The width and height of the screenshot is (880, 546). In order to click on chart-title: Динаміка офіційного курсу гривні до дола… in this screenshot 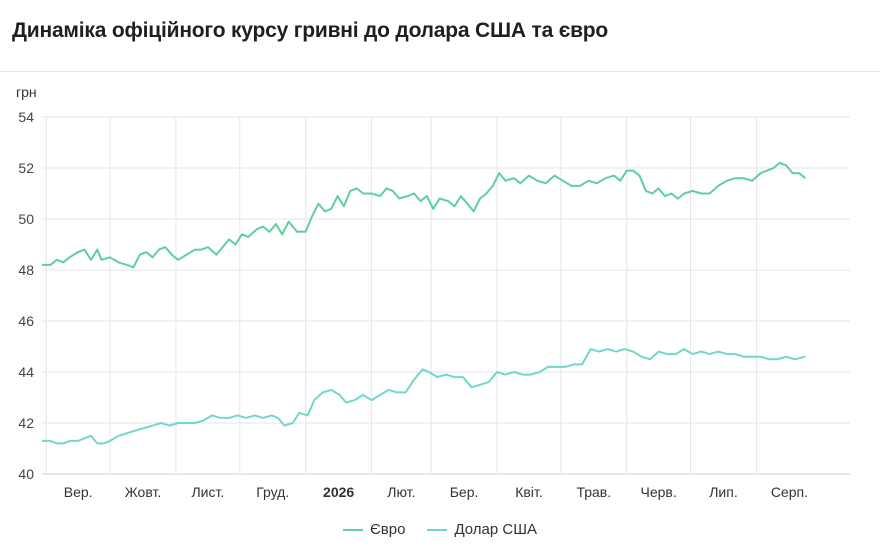, I will do `click(310, 30)`.